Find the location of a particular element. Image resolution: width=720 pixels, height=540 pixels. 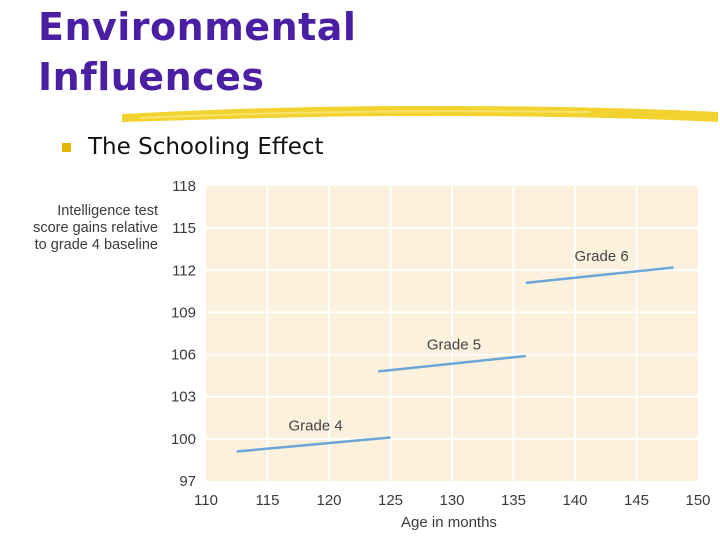

slide-title-line1: Environmental is located at coordinates (197, 27).